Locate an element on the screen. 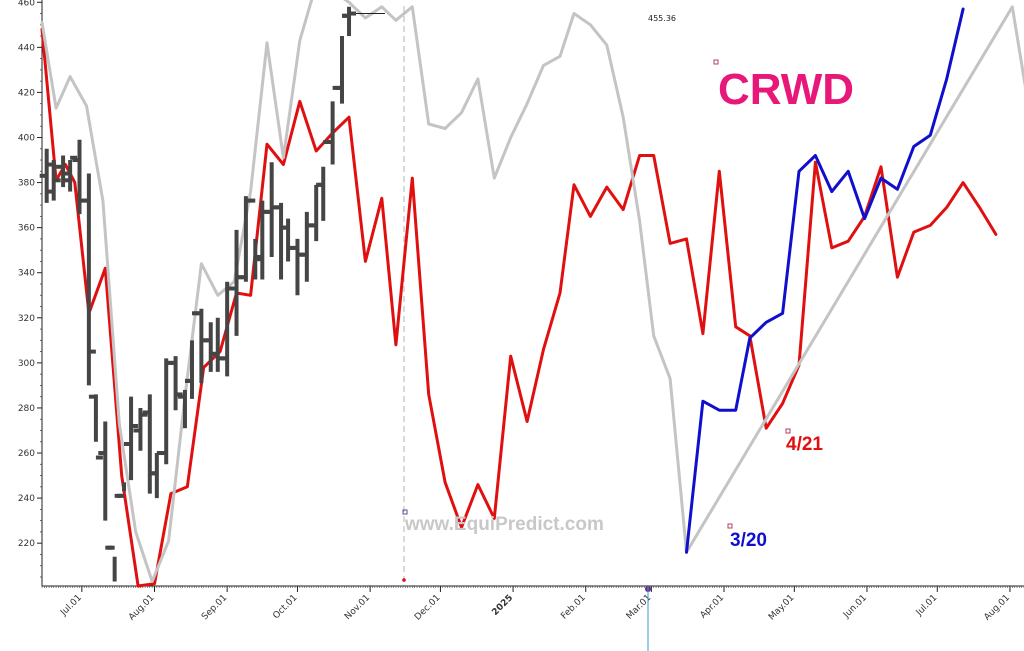  watermark: www.EquiPredict.com is located at coordinates (504, 524).